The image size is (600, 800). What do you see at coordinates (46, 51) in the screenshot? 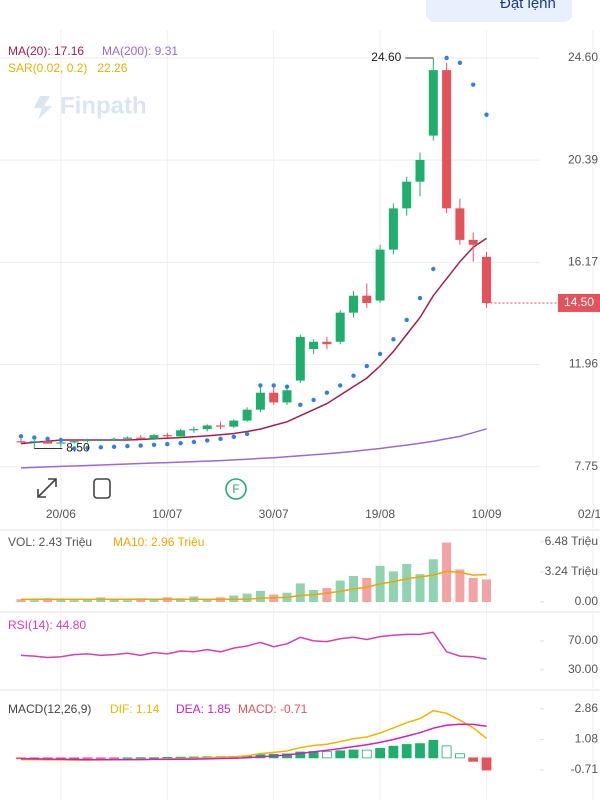
I see `legend-entry: MA(20): 17.16` at bounding box center [46, 51].